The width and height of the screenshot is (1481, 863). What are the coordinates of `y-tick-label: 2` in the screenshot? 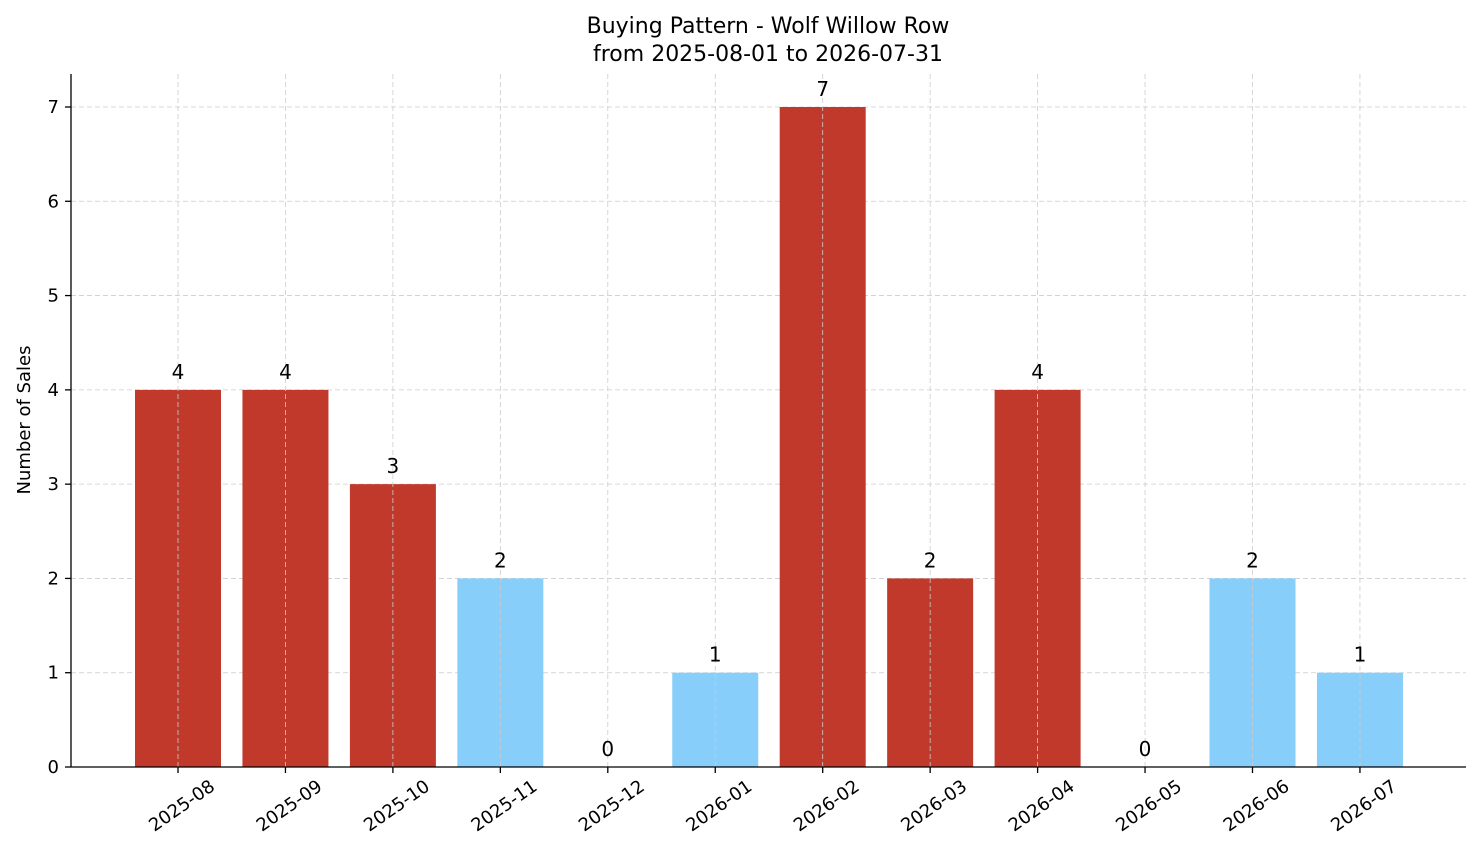 It's located at (53, 578).